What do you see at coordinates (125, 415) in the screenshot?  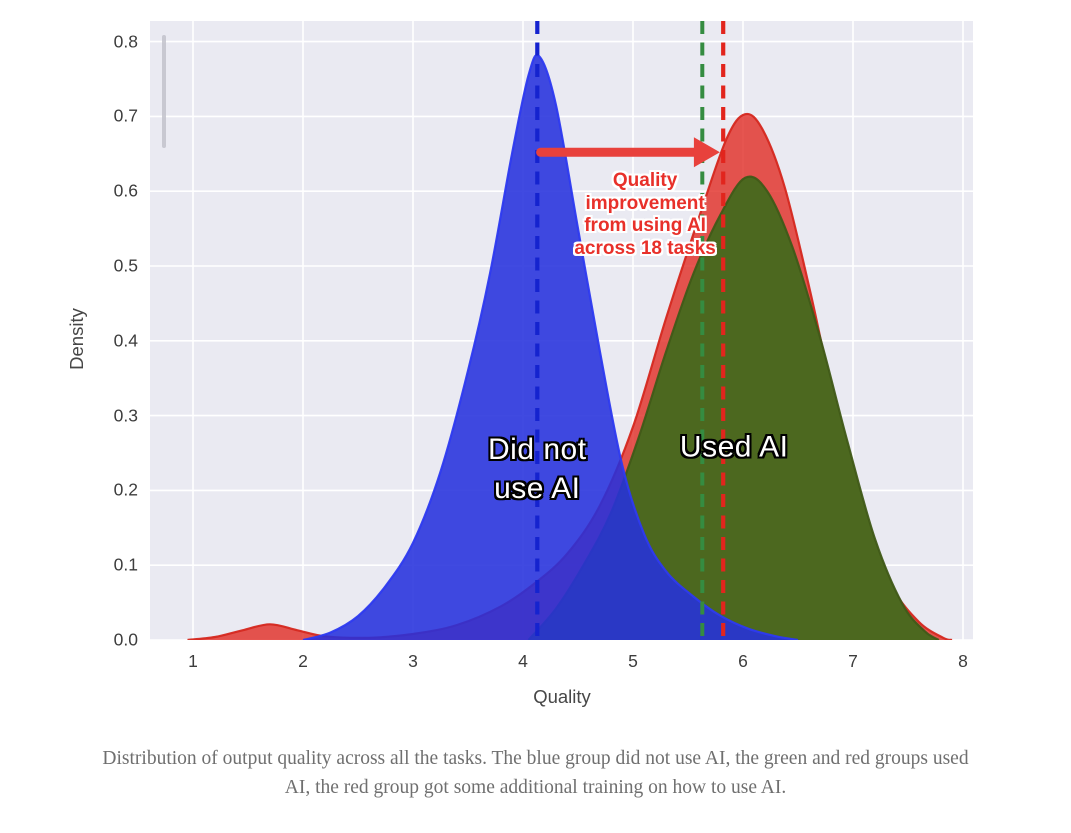 I see `y-tick-label: 0.3` at bounding box center [125, 415].